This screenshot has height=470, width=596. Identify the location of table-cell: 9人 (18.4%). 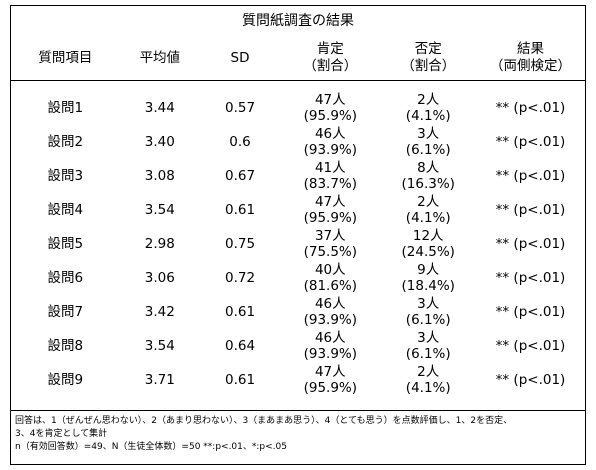
(428, 278).